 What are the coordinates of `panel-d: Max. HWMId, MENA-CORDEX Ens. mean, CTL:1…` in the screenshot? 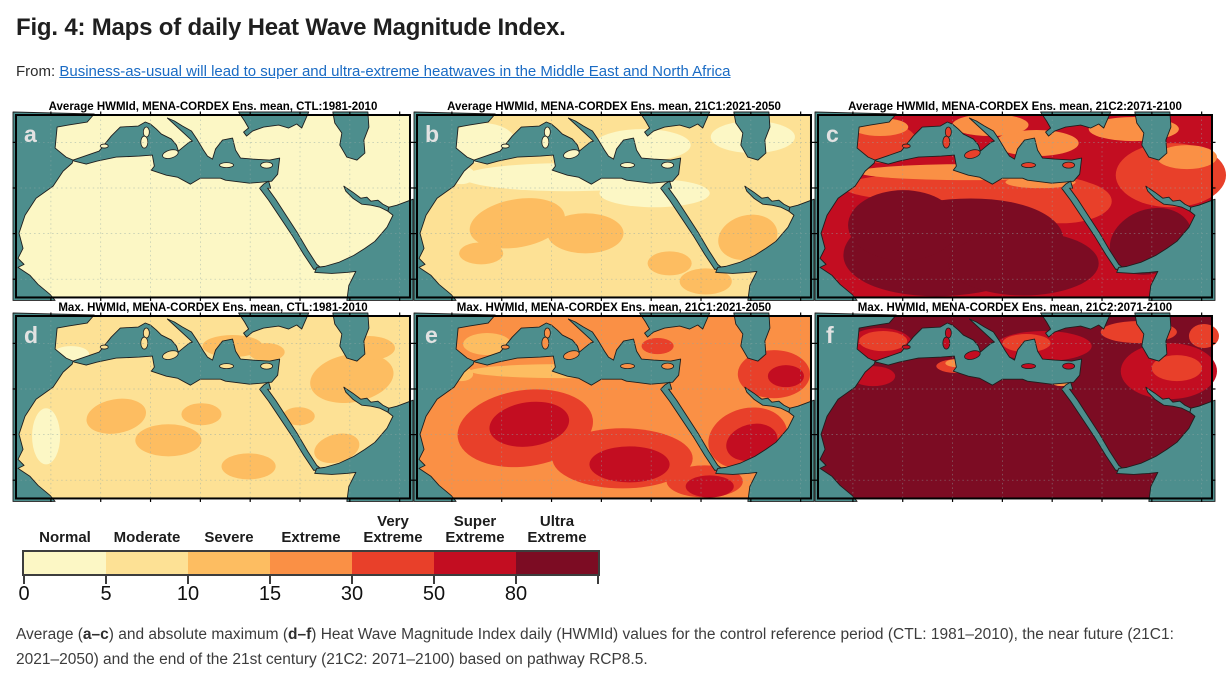 It's located at (213, 402).